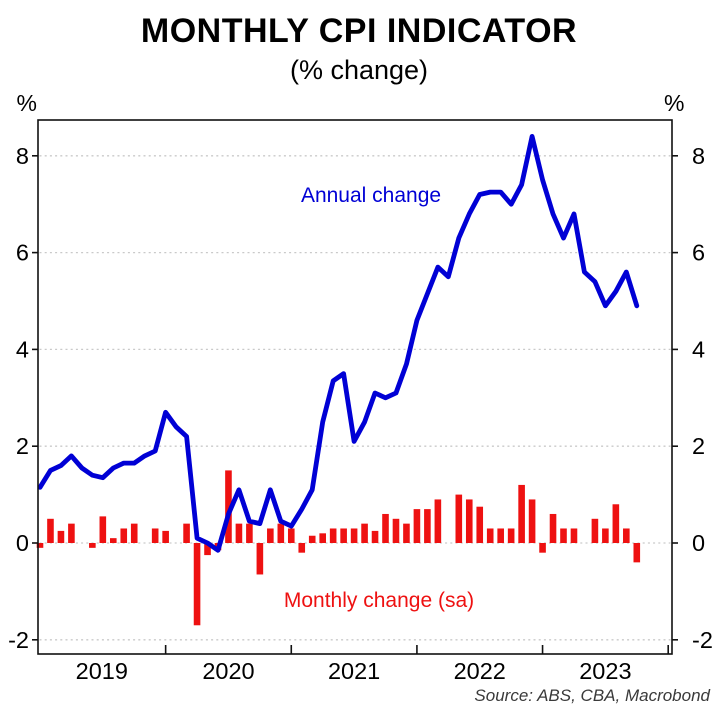 The image size is (718, 718). What do you see at coordinates (702, 640) in the screenshot?
I see `y-tick-label-right: -2` at bounding box center [702, 640].